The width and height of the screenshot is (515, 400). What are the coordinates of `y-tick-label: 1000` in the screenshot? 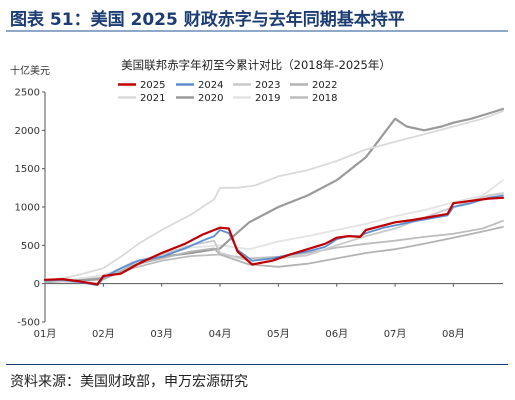 It's located at (27, 208).